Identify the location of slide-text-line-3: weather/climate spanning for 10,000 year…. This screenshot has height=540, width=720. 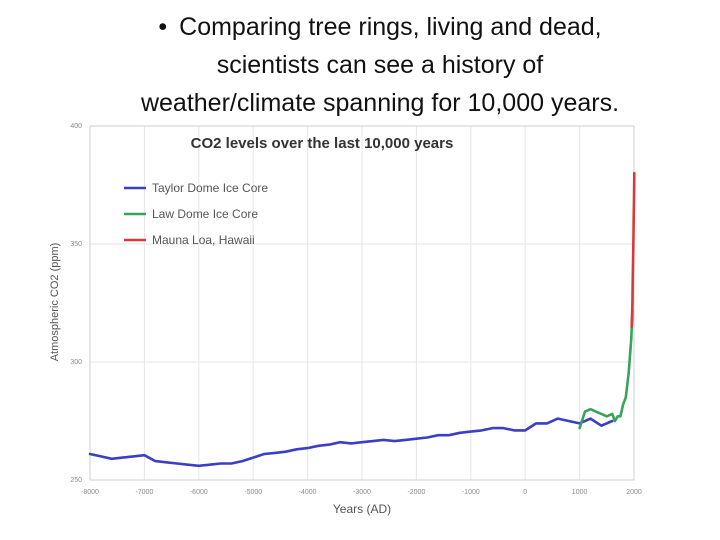
(380, 103).